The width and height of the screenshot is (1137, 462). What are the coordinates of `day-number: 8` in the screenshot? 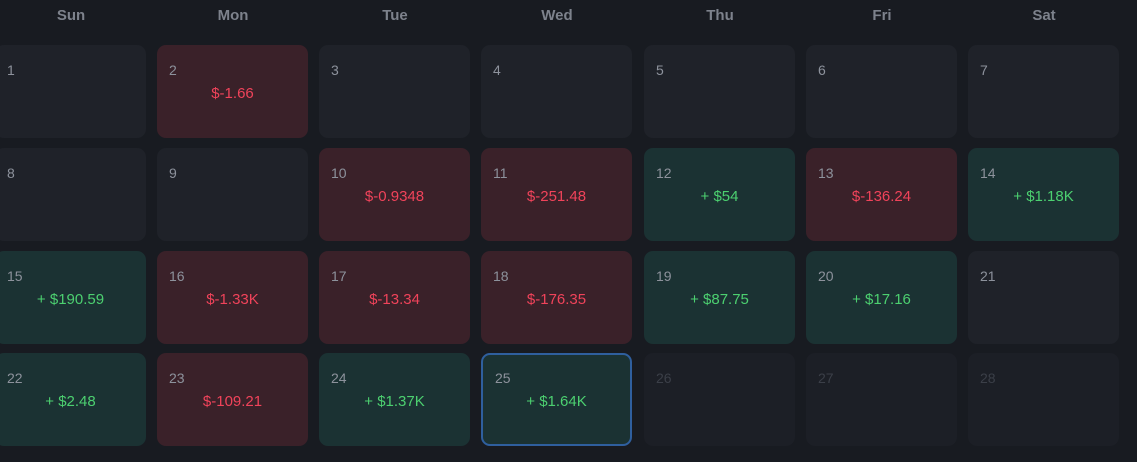 It's located at (11, 173).